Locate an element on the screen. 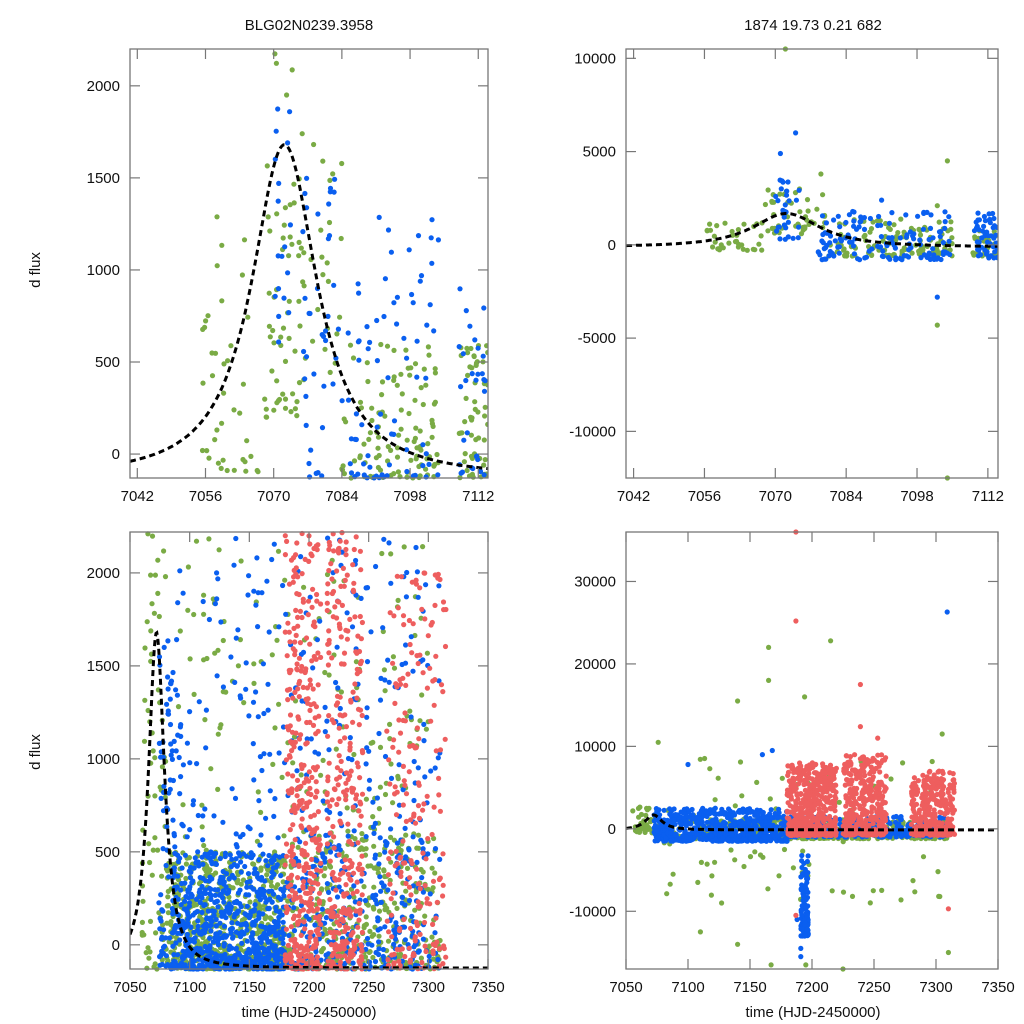 This screenshot has height=1024, width=1024. series-blue is located at coordinates (885, 215).